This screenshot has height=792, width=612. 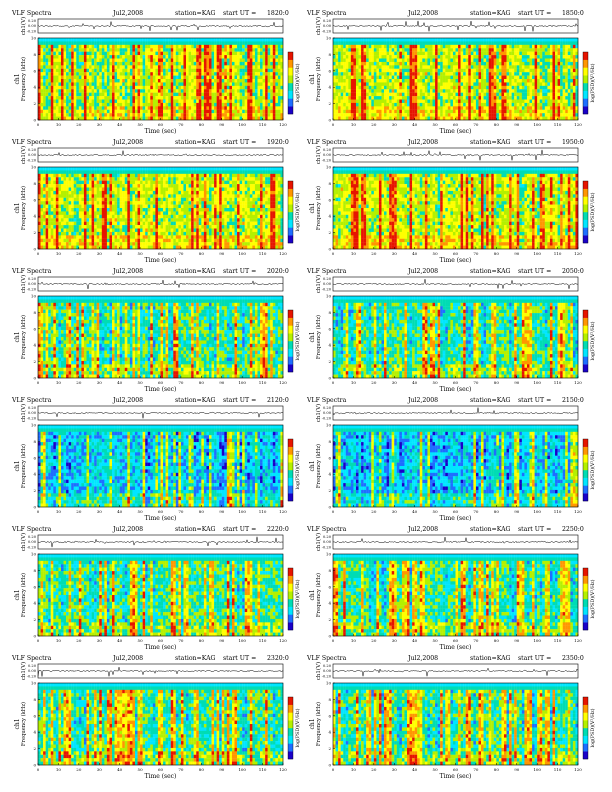 I want to click on waveform-ytick-label: 0.20, so click(x=32, y=150).